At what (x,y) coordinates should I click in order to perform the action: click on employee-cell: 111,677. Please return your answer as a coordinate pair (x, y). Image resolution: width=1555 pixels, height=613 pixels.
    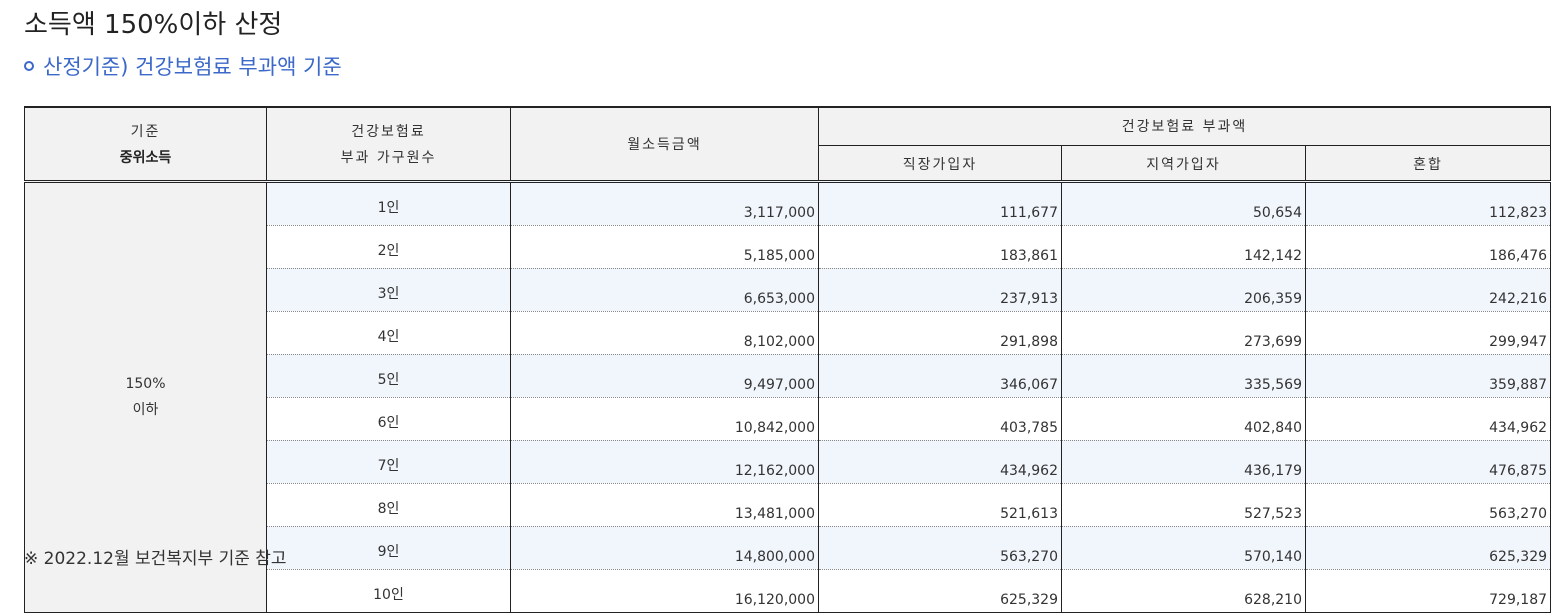
    Looking at the image, I should click on (940, 202).